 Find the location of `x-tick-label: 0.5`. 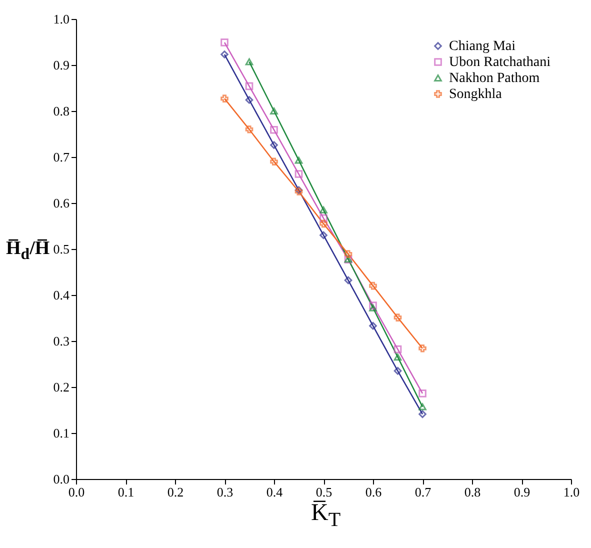

x-tick-label: 0.5 is located at coordinates (324, 492).